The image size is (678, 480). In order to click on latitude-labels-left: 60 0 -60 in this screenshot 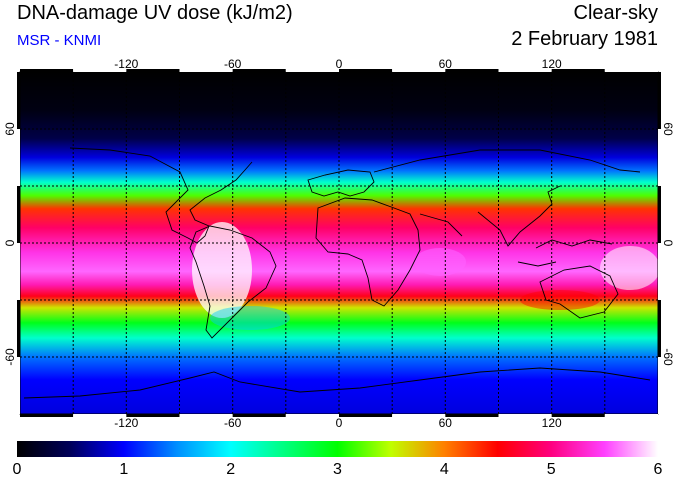, I will do `click(10, 244)`.